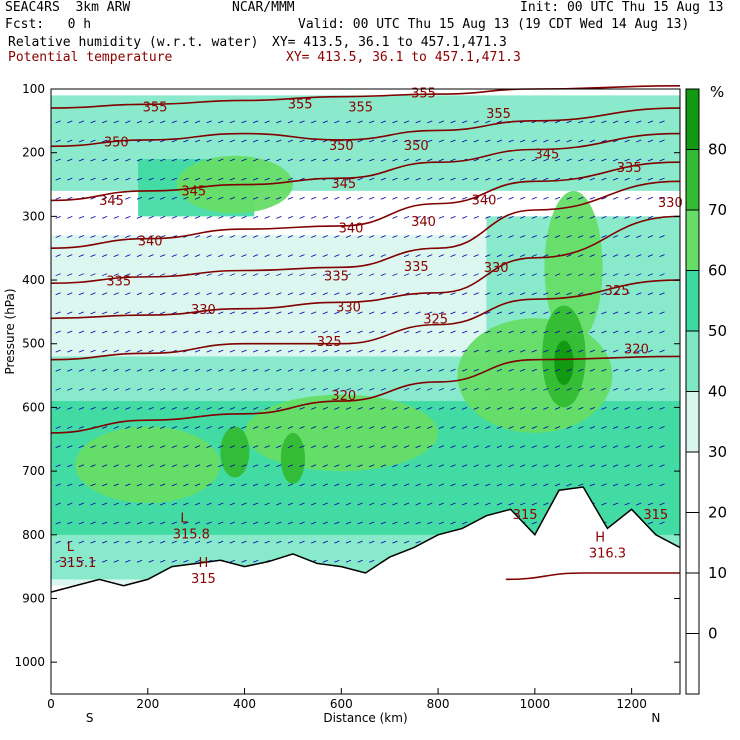 Image resolution: width=740 pixels, height=740 pixels. I want to click on theta-contour-label: 355, so click(300, 104).